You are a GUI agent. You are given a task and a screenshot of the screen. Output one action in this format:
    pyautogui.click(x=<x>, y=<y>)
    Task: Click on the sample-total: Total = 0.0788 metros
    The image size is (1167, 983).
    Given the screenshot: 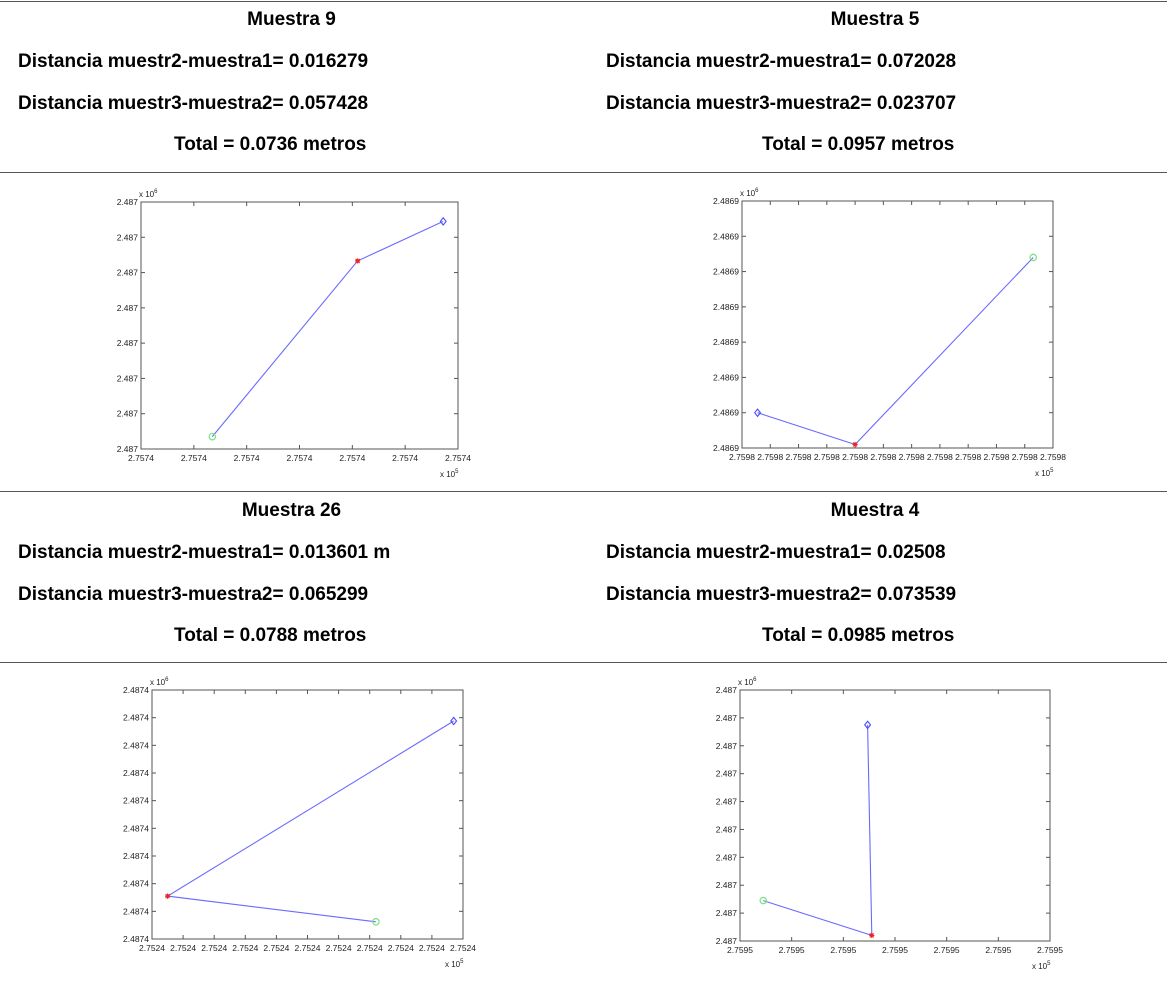 What is the action you would take?
    pyautogui.click(x=270, y=635)
    